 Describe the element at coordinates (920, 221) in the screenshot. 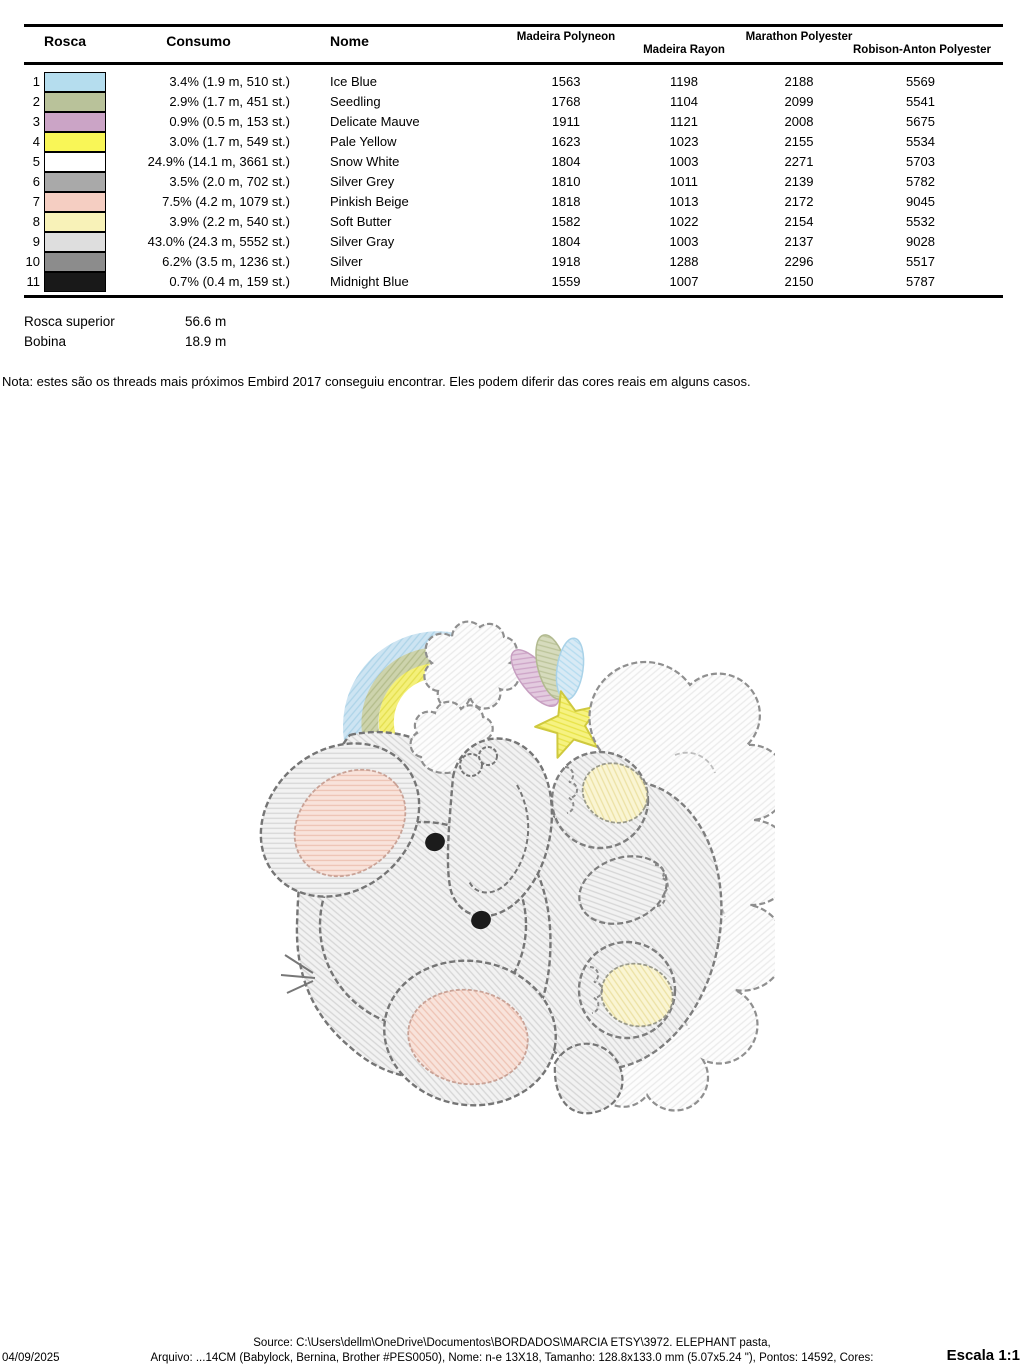

I see `robison-cell: 5532` at that location.